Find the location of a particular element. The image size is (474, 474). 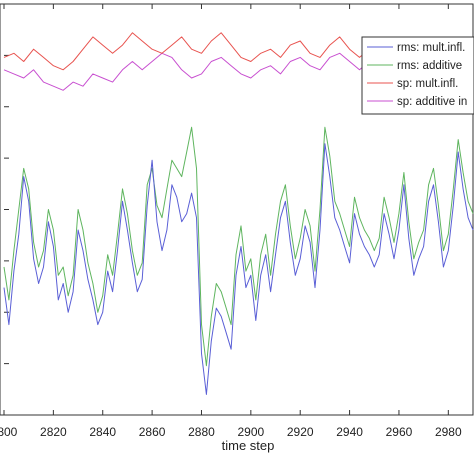

x-tick-label: 2980 is located at coordinates (448, 432).